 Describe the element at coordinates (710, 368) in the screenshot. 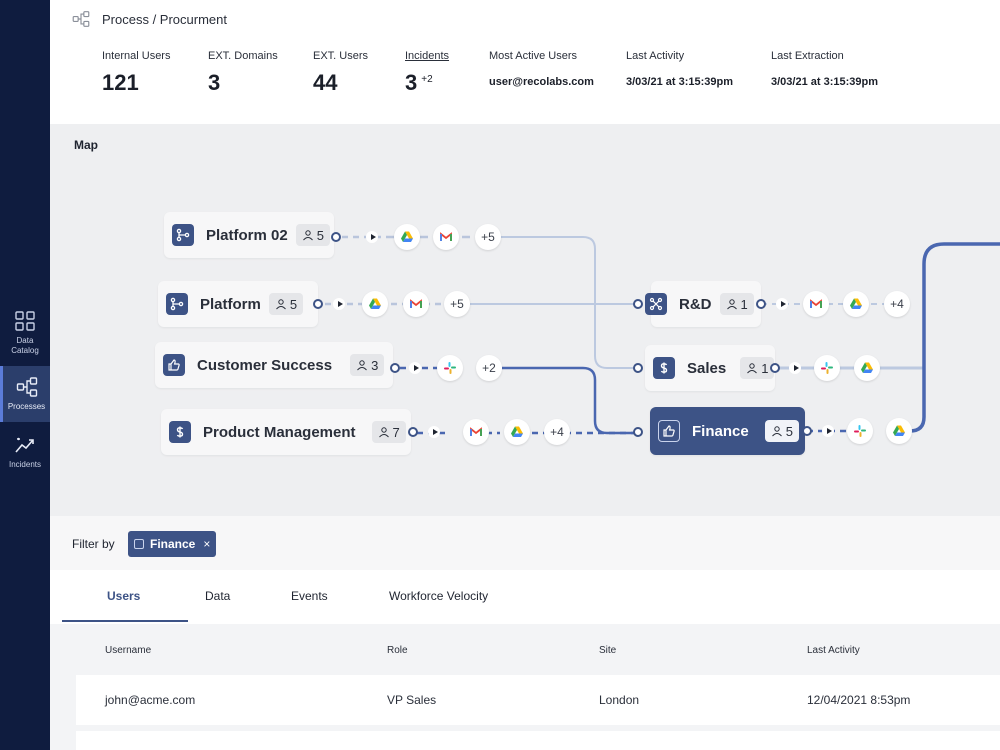

I see `node-sales: Sales 1` at that location.